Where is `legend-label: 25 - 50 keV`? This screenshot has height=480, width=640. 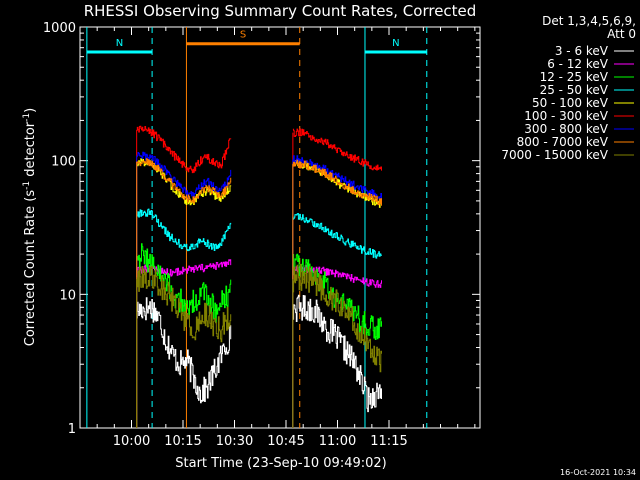 legend-label: 25 - 50 keV is located at coordinates (574, 90).